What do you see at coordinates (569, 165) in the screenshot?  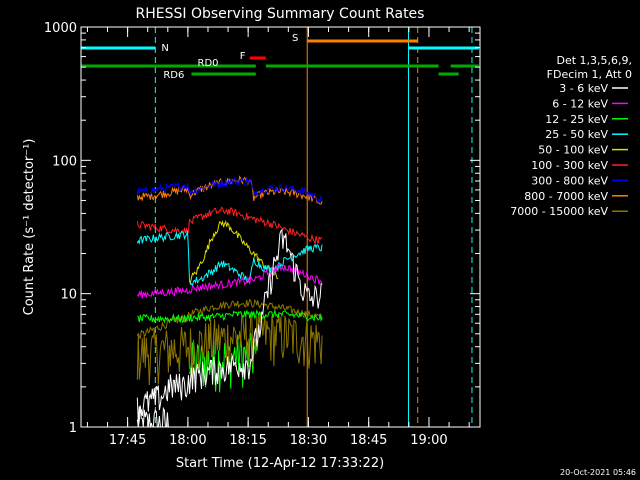 I see `legend-entry-label: 100 - 300 keV` at bounding box center [569, 165].